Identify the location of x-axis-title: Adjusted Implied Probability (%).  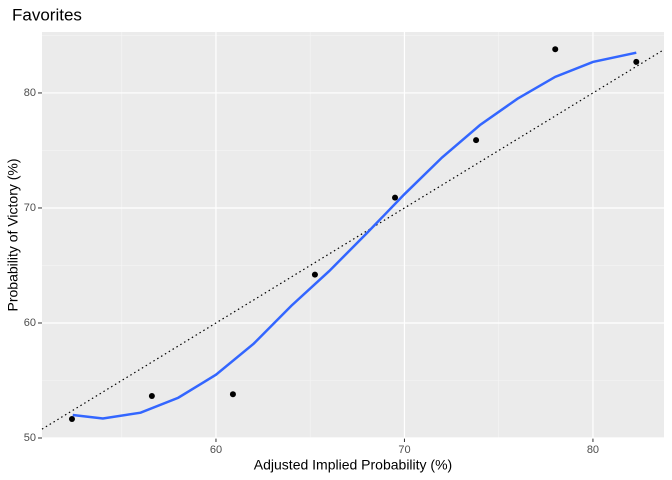
(353, 465).